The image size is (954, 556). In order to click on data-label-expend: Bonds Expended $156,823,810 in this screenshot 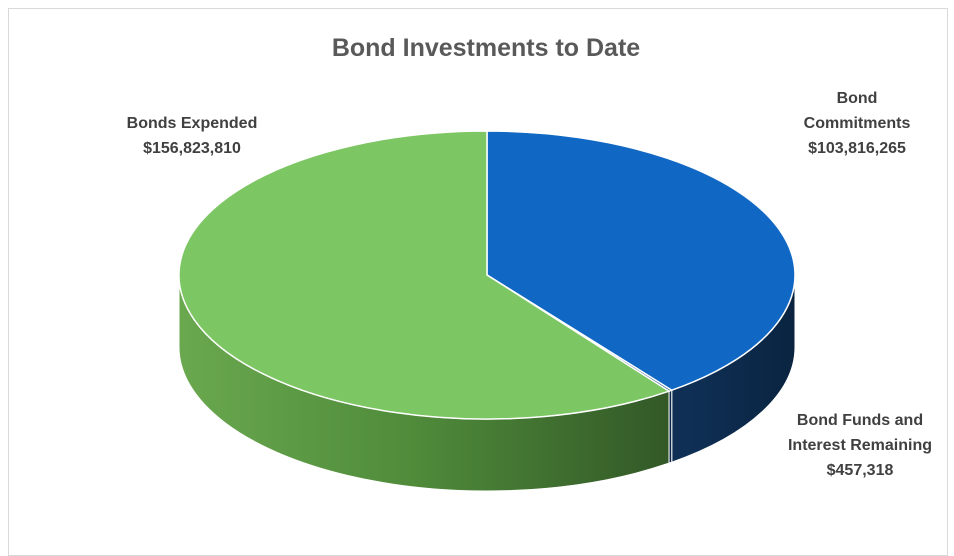, I will do `click(192, 136)`.